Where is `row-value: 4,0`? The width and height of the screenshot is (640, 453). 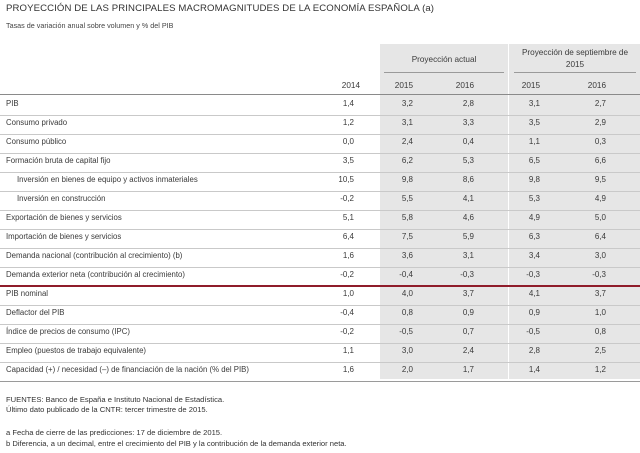
row-value: 4,0 is located at coordinates (407, 293).